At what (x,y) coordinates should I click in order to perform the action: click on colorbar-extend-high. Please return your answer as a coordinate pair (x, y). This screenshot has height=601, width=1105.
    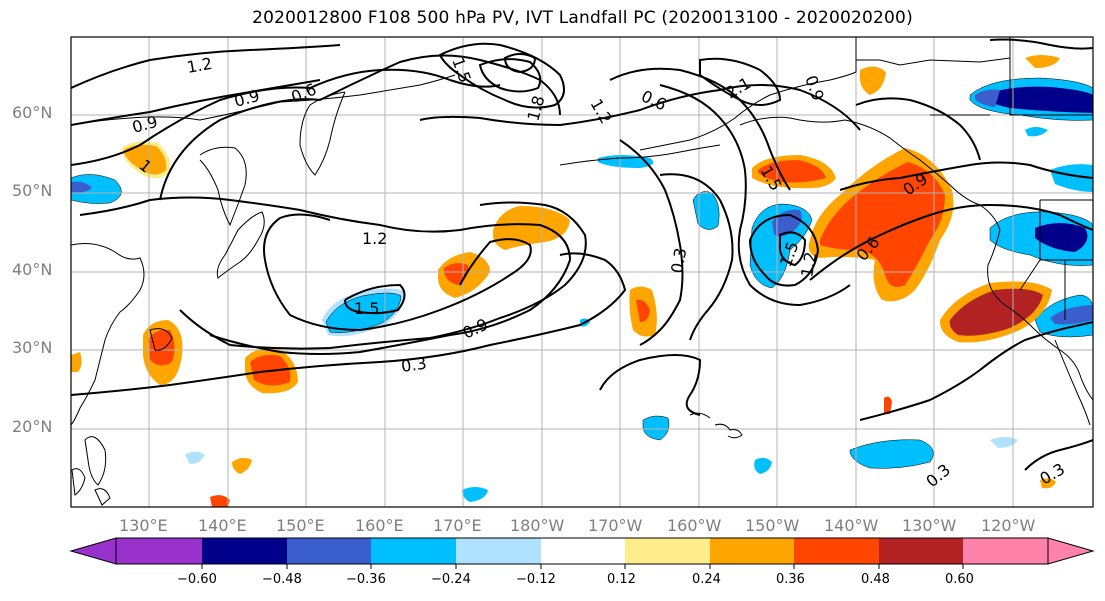
    Looking at the image, I should click on (1071, 551).